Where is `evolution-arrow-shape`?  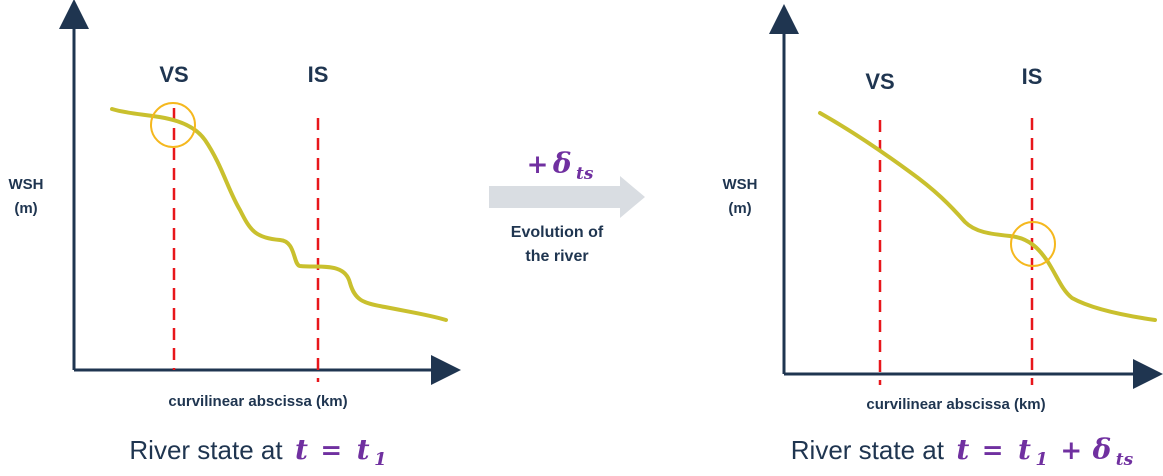
evolution-arrow-shape is located at coordinates (567, 197).